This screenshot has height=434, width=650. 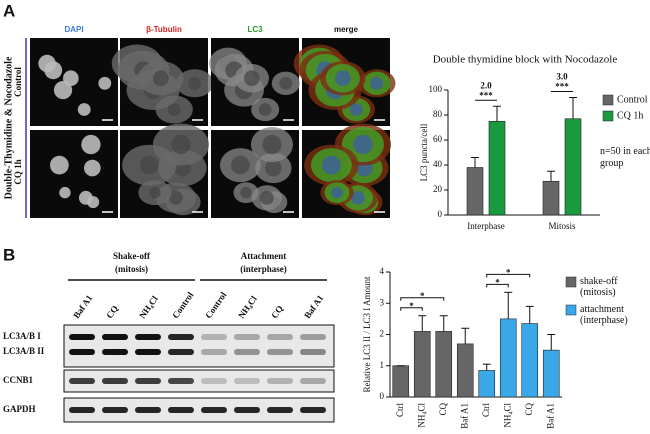 I want to click on column-label: β-Tubulin, so click(x=164, y=29).